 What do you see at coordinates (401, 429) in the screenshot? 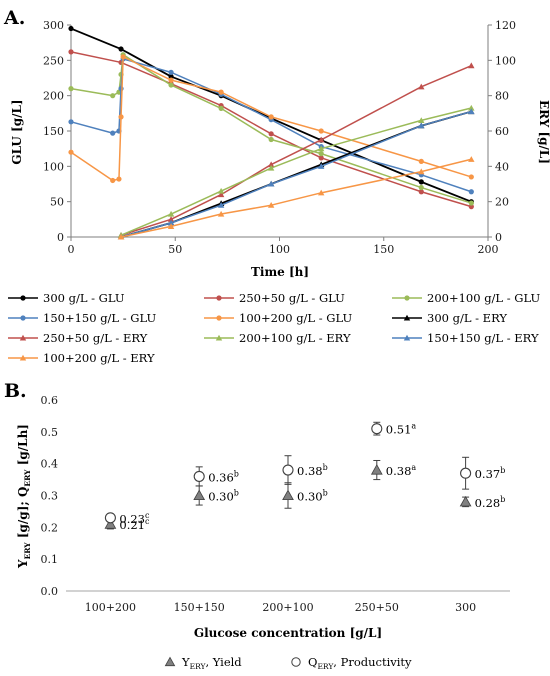
I see `data-label: 0.51a` at bounding box center [401, 429].